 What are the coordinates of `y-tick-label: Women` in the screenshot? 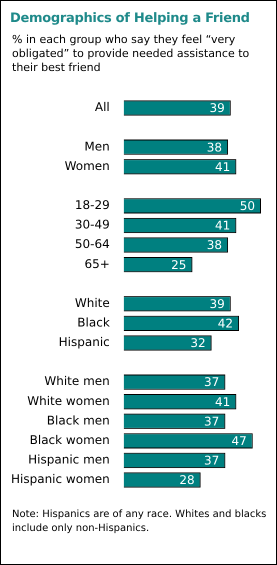 It's located at (87, 165).